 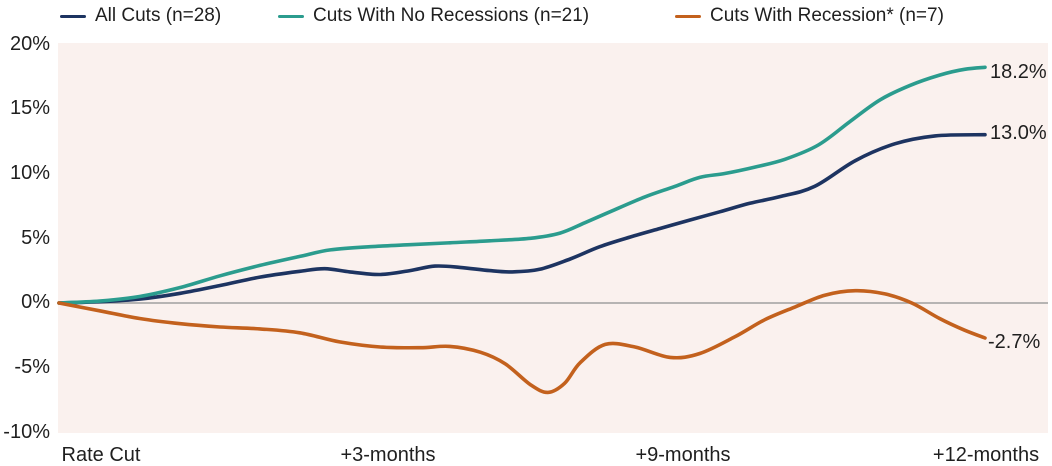 What do you see at coordinates (158, 15) in the screenshot?
I see `legend-label-all-cuts: All Cuts (n=28)` at bounding box center [158, 15].